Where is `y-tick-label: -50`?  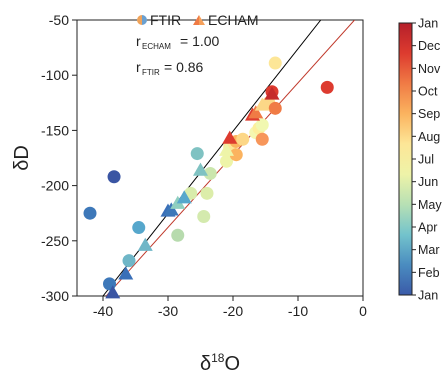 y-tick-label: -50 is located at coordinates (59, 20).